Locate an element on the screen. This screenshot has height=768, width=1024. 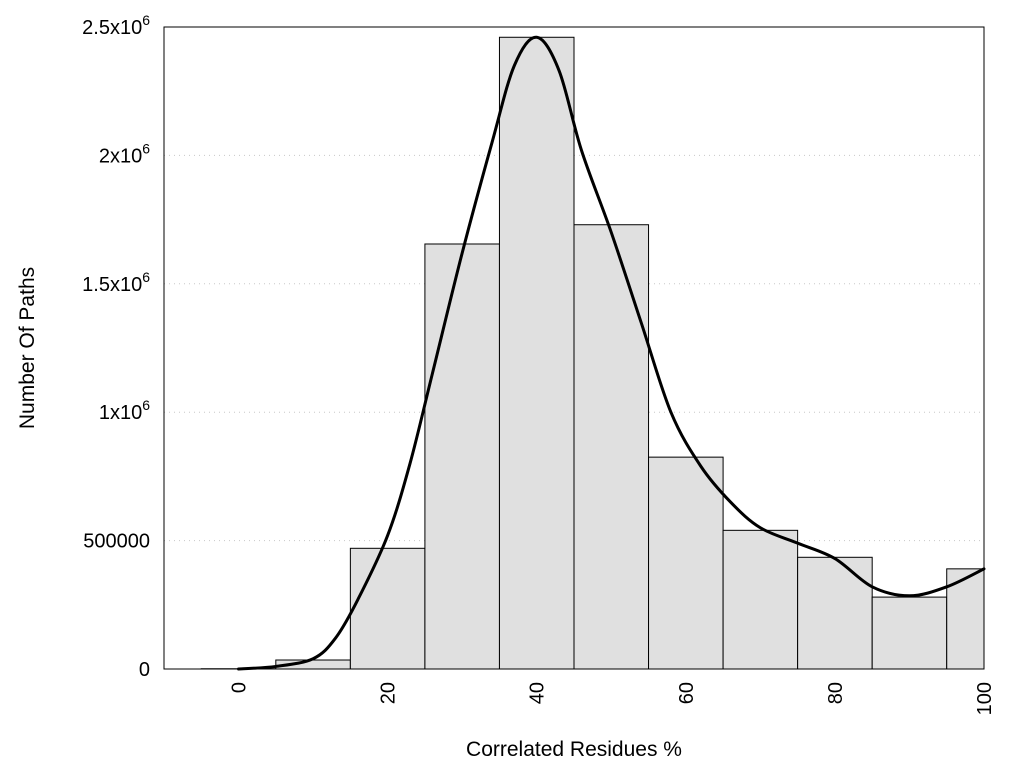
x-tick-label-0: 0 is located at coordinates (240, 687).